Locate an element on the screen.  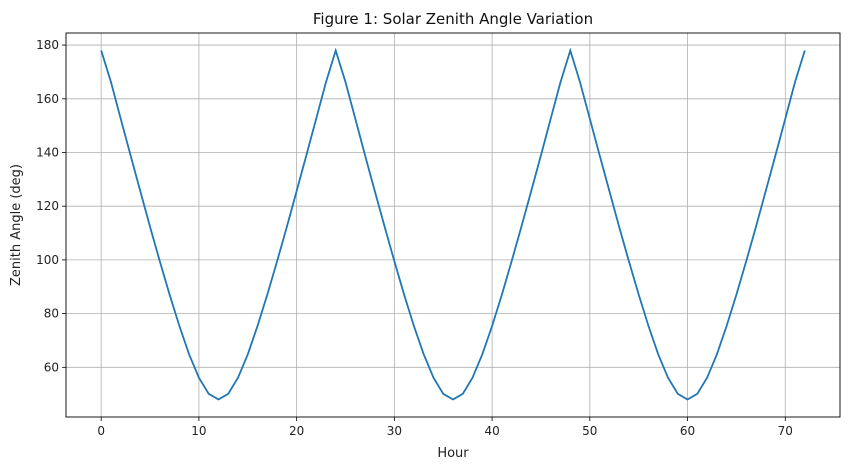
x-tick-label: 40 is located at coordinates (491, 431).